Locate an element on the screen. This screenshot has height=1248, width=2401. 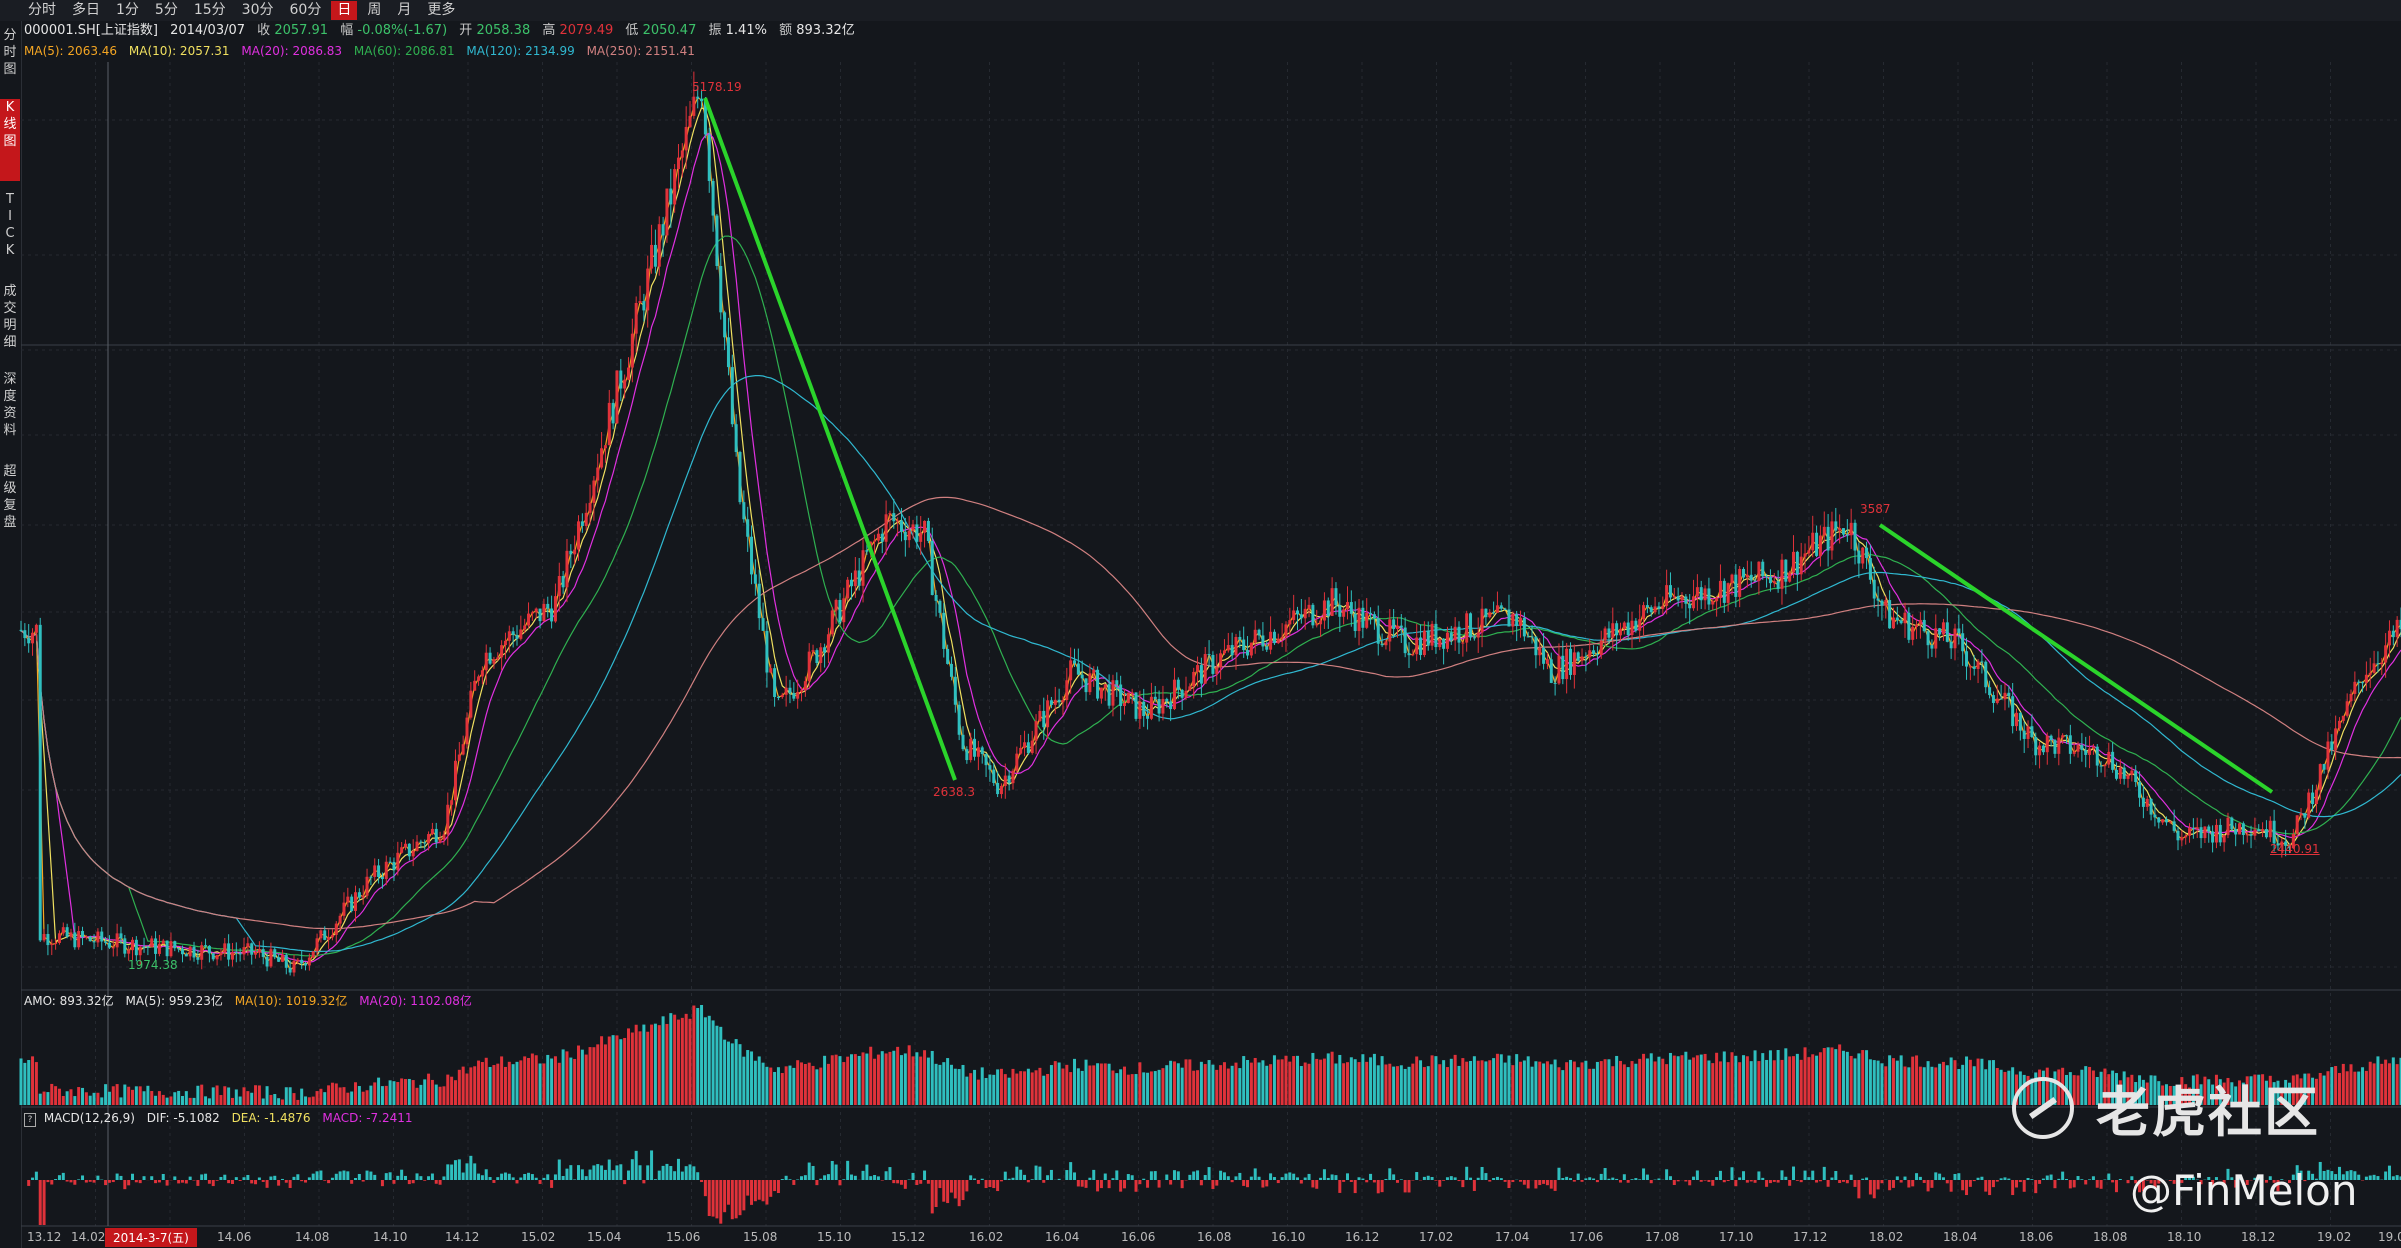
period-tab-6: 60分 is located at coordinates (305, 10).